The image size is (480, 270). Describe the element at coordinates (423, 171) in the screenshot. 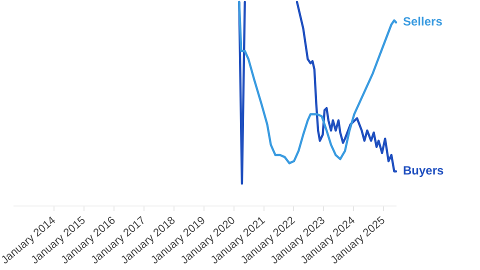

I see `series-label: Buyers` at that location.